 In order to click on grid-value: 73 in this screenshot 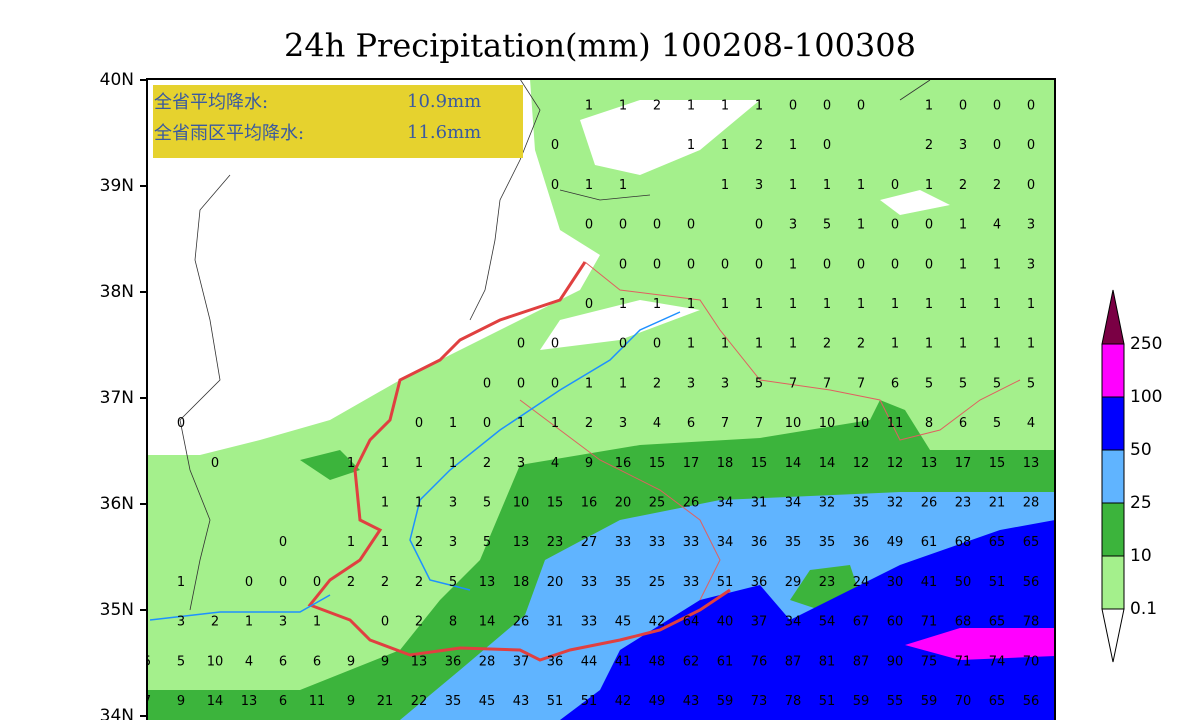, I will do `click(759, 701)`.